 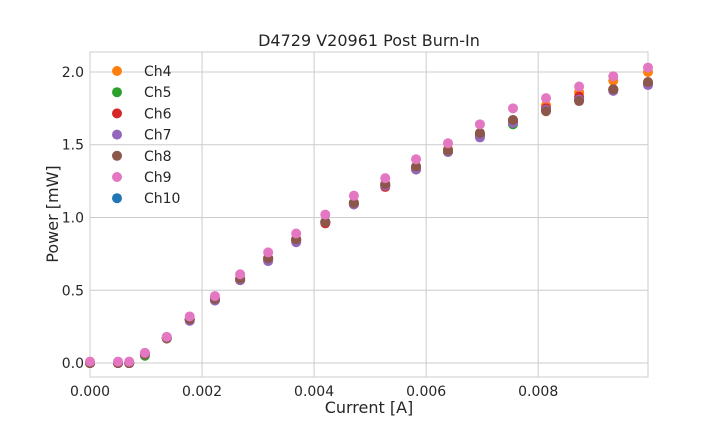 I want to click on y-tick-label: 1.0, so click(x=73, y=218).